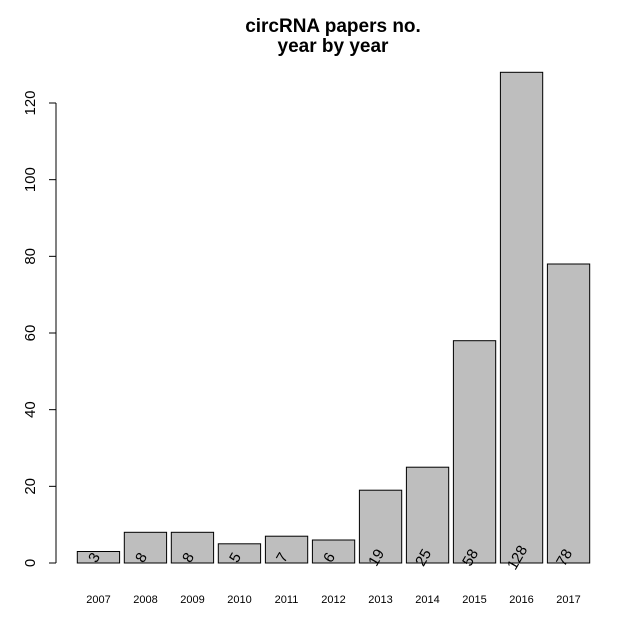 The width and height of the screenshot is (622, 618). I want to click on x-category-label: 2012, so click(333, 600).